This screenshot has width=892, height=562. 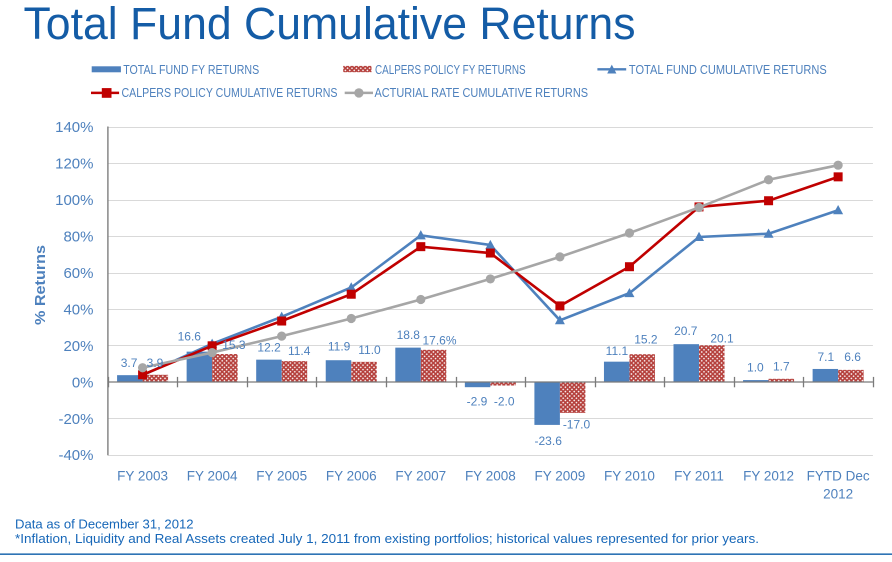 What do you see at coordinates (104, 525) in the screenshot?
I see `svg-text: Data as of December 31, 2012` at bounding box center [104, 525].